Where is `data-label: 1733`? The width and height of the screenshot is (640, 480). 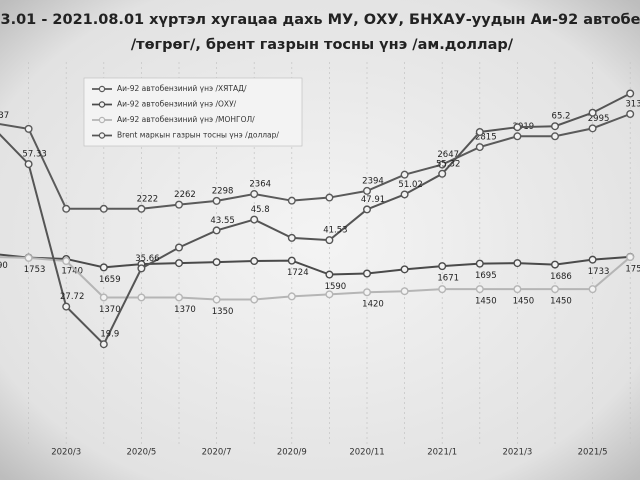
data-label: 1733 is located at coordinates (599, 272).